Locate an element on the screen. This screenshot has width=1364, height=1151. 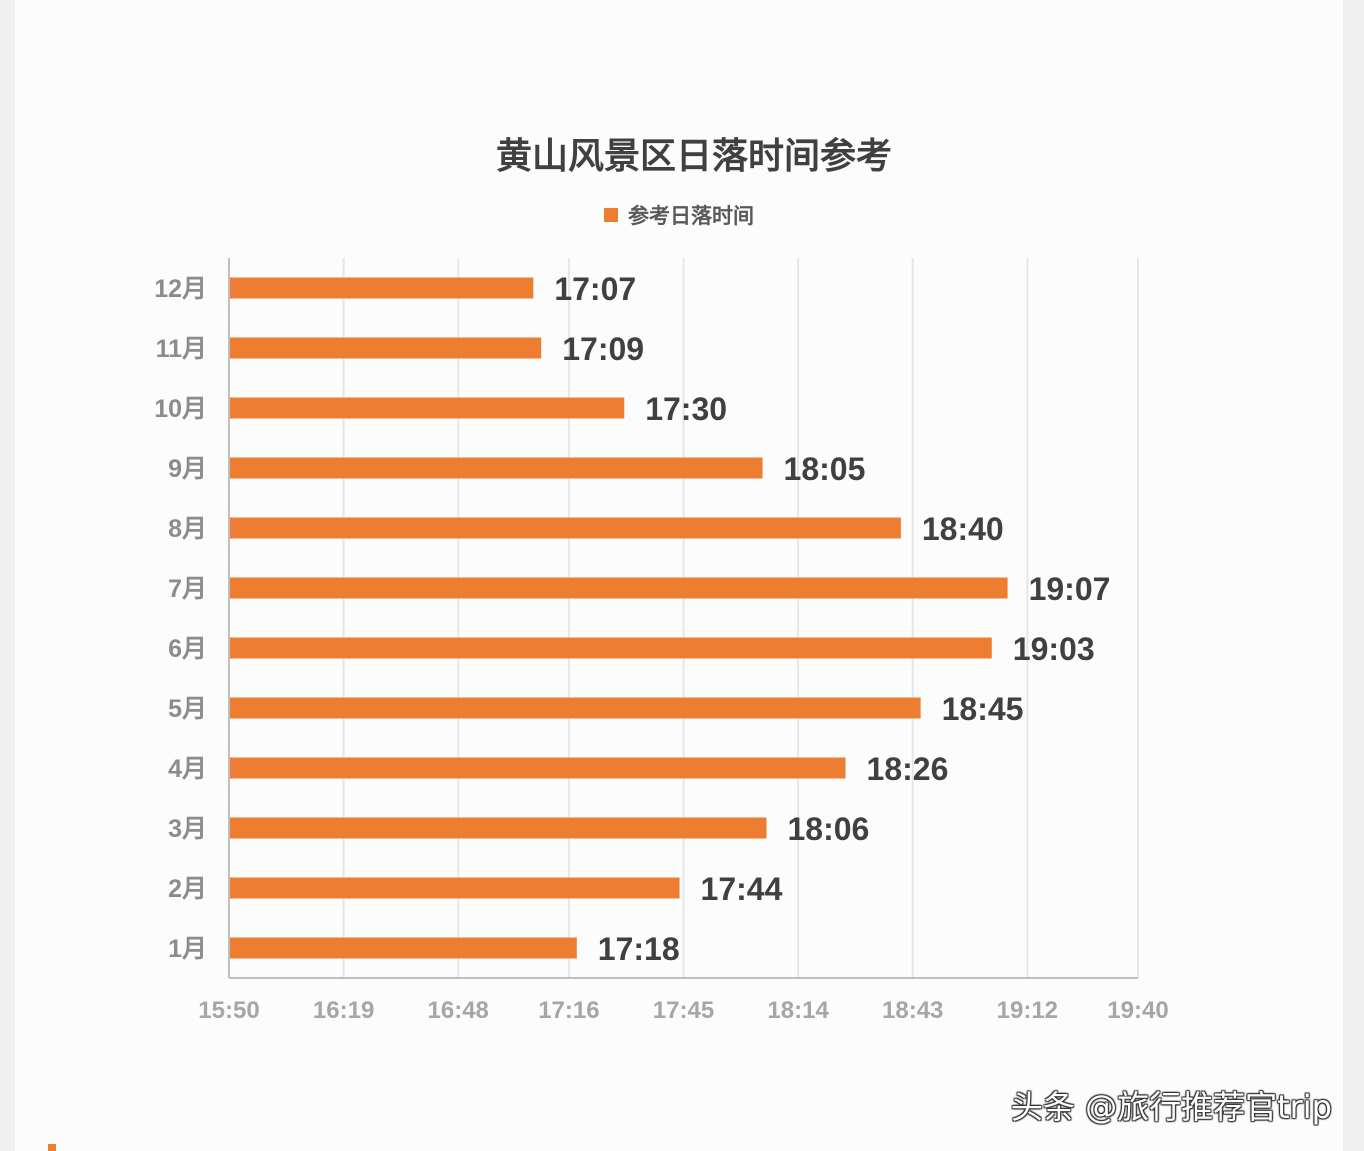
data-label: 18:26 is located at coordinates (908, 769).